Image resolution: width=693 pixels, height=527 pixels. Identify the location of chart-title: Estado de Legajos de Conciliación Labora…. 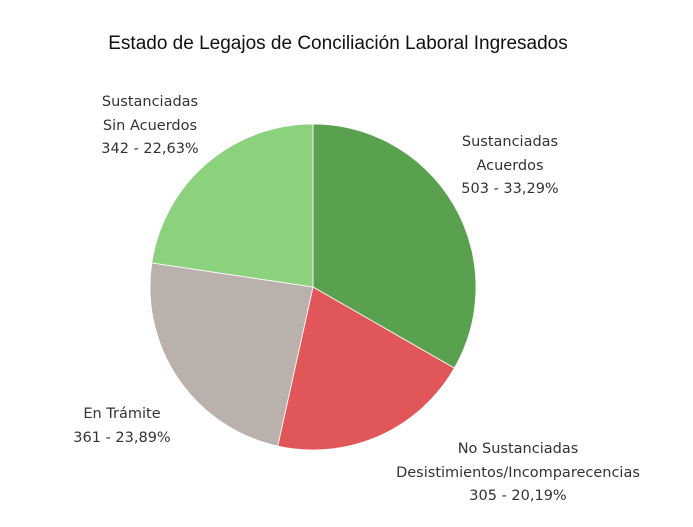
(338, 43).